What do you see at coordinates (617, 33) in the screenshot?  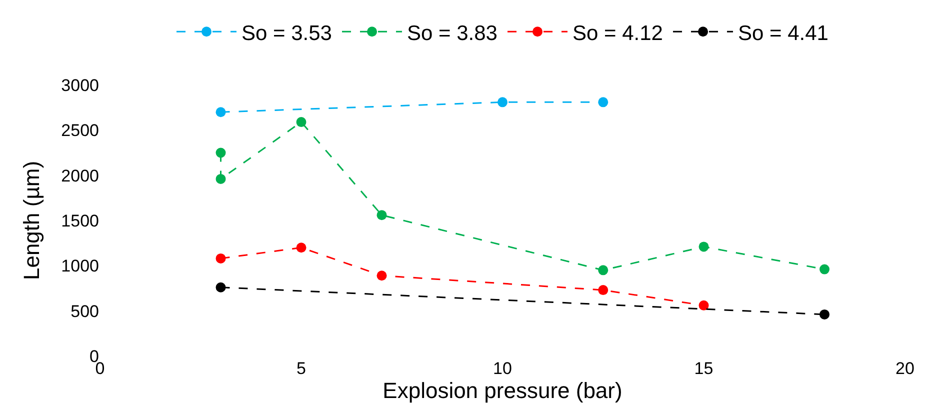 I see `legend-label: So = 4.12` at bounding box center [617, 33].